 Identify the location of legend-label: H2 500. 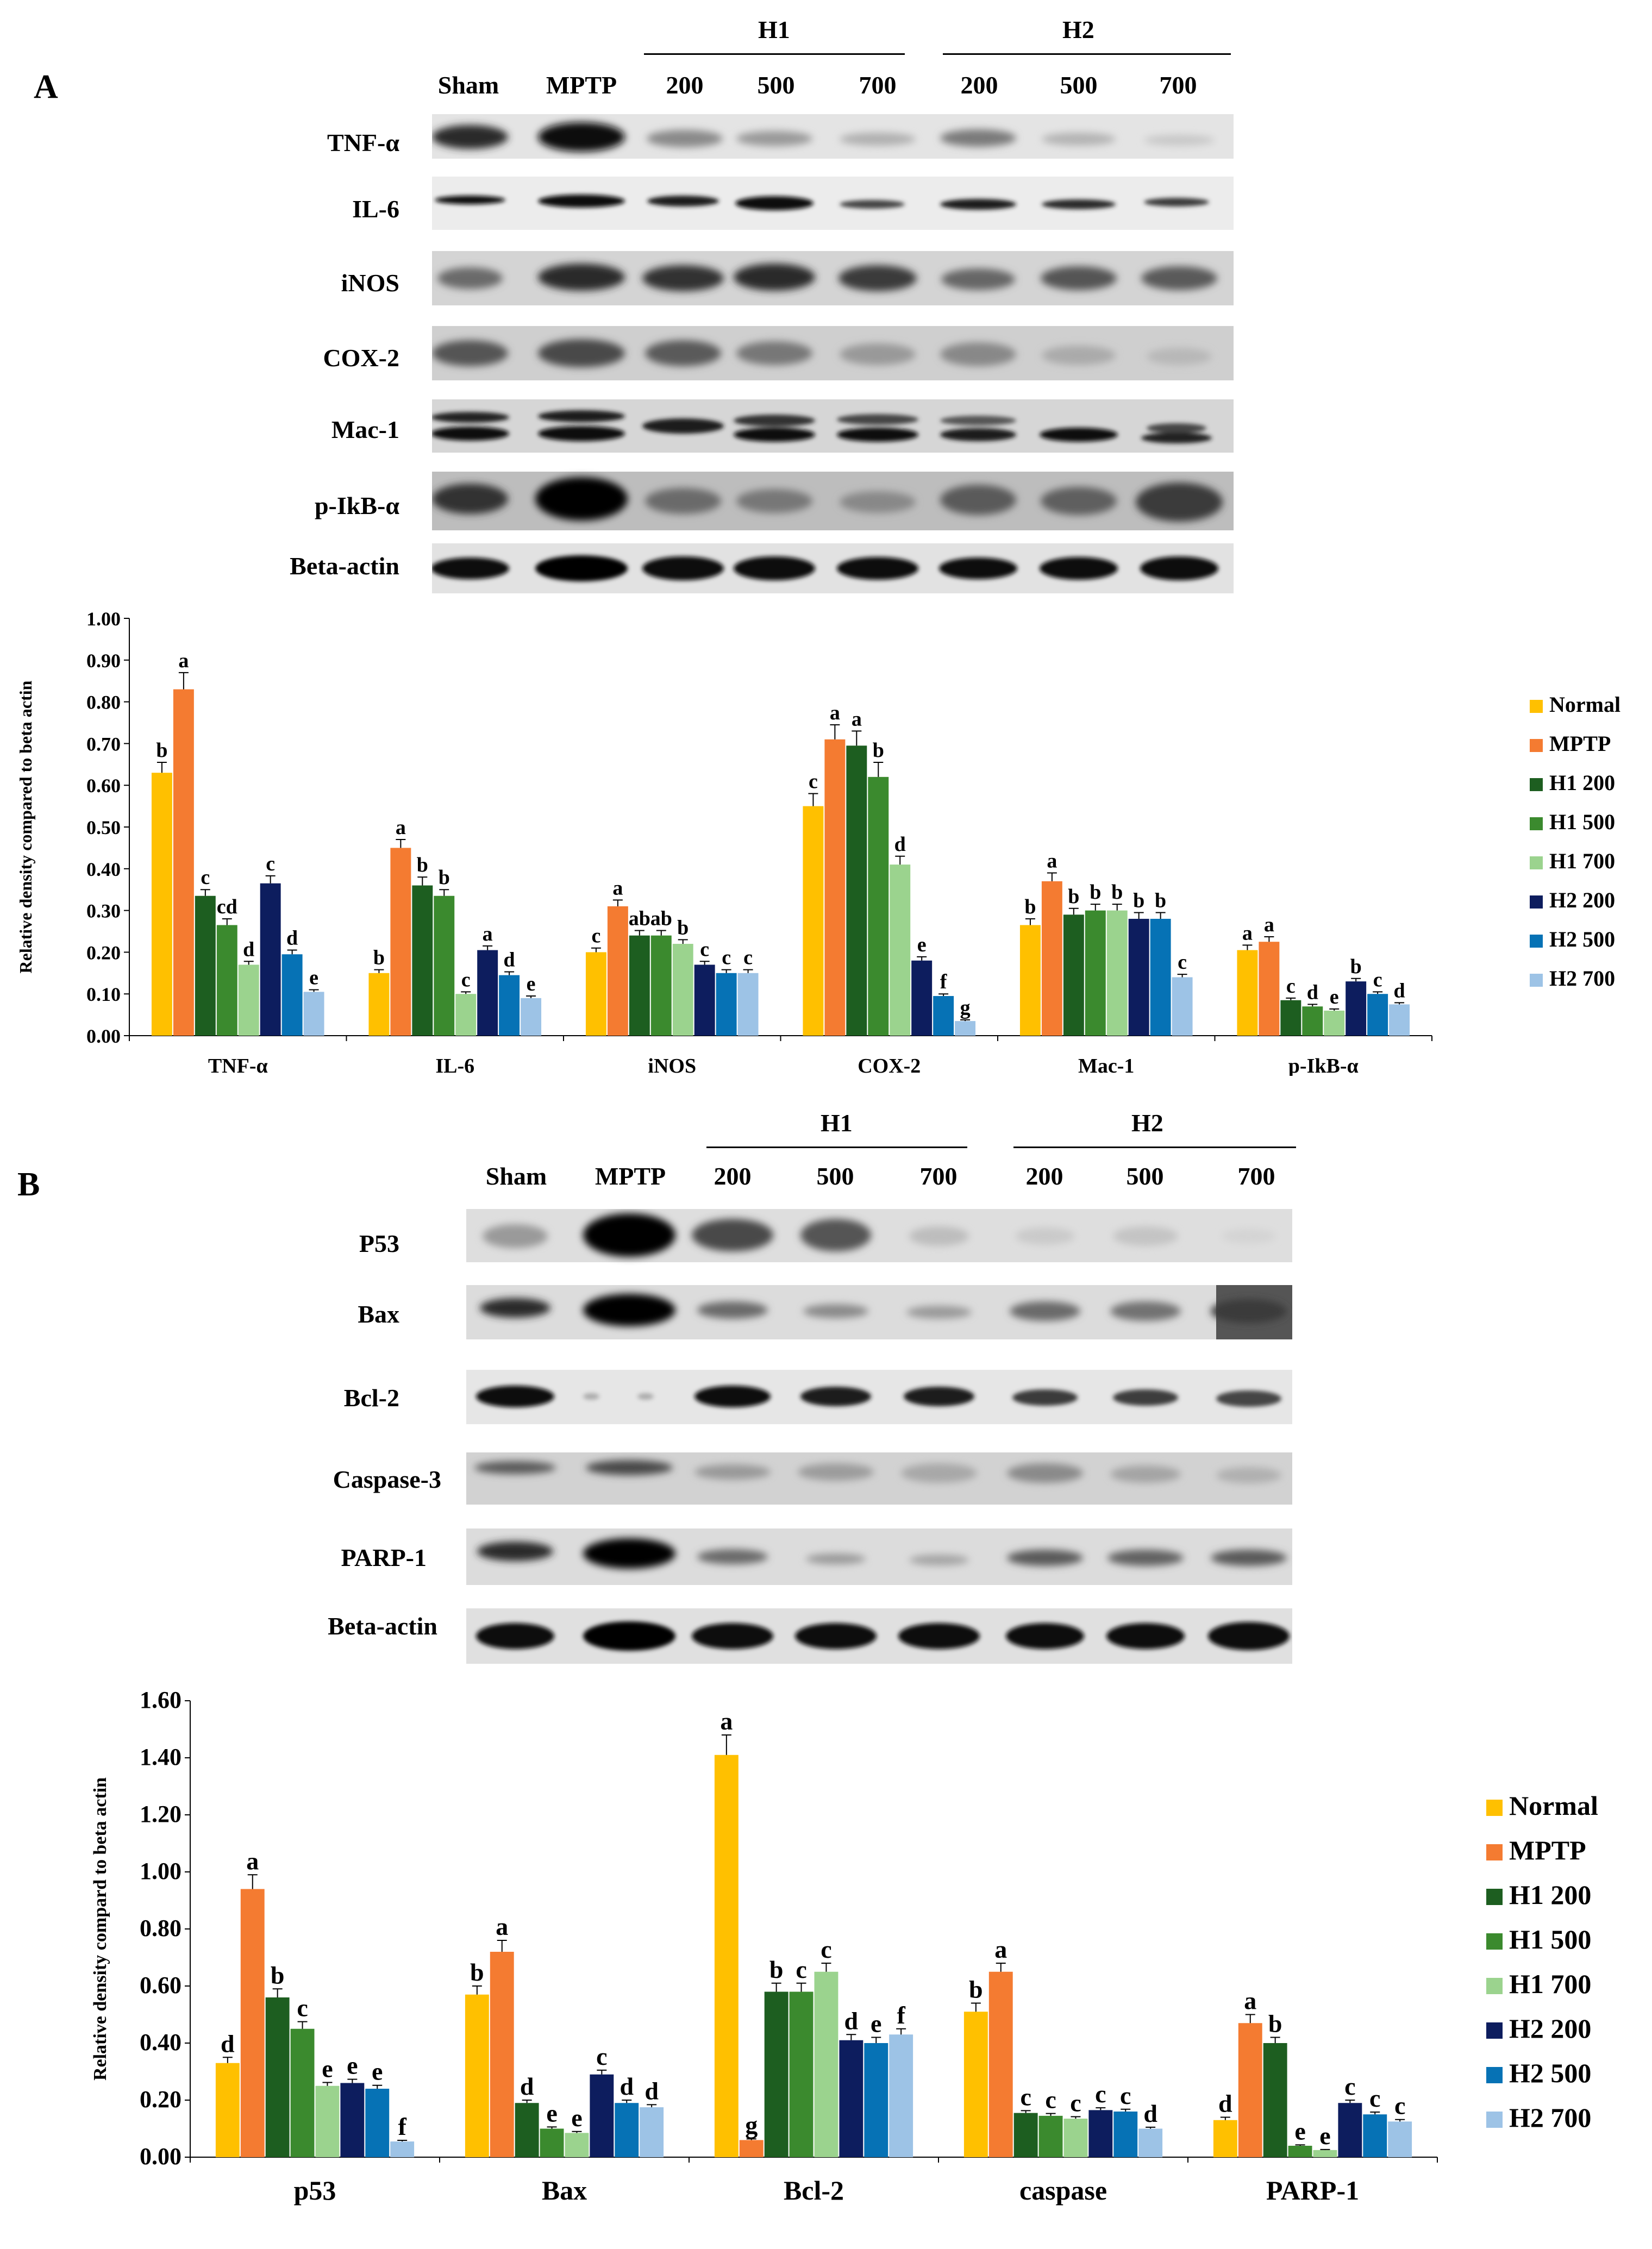
(1550, 2073).